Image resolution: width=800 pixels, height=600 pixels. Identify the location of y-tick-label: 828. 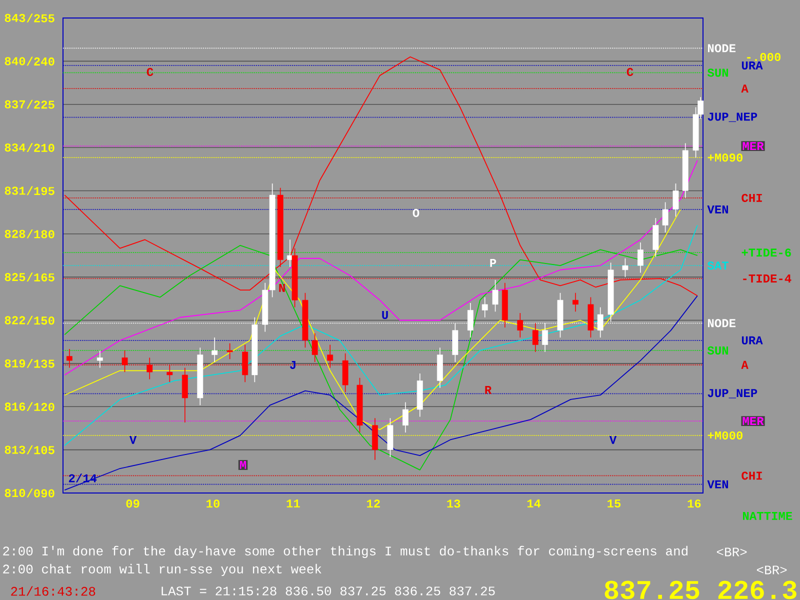
(15, 234).